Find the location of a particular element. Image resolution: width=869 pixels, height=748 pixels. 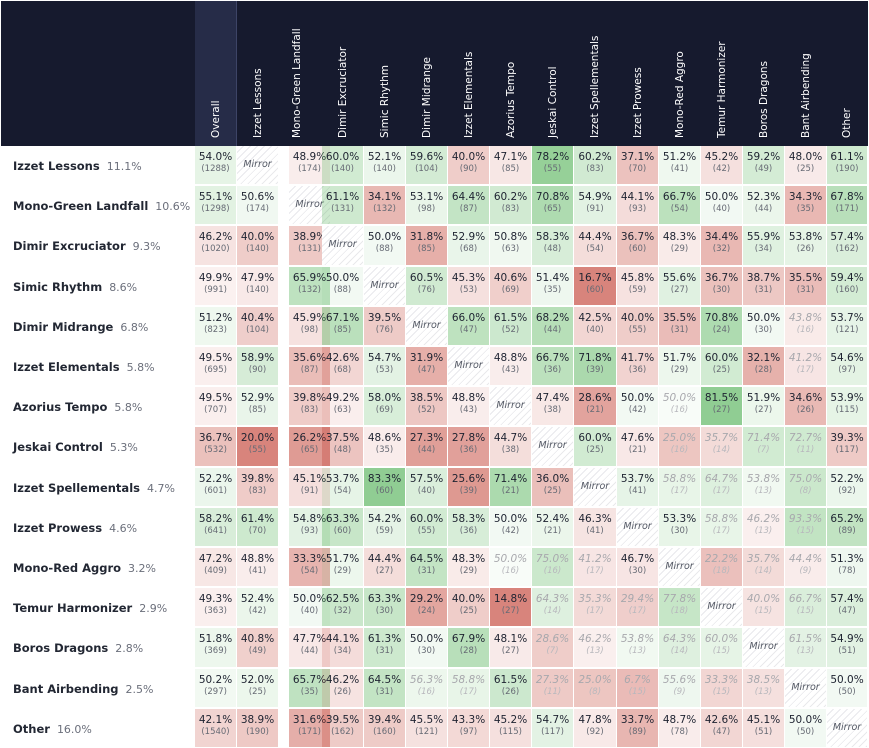

matchup-cell: 50.0% (40) is located at coordinates (721, 205).